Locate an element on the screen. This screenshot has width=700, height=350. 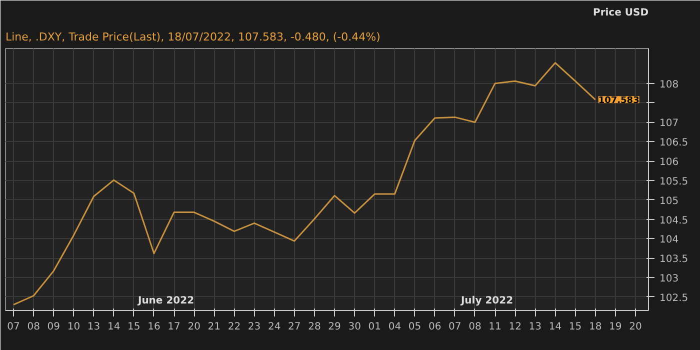
y-tick-label: 104 is located at coordinates (669, 240).